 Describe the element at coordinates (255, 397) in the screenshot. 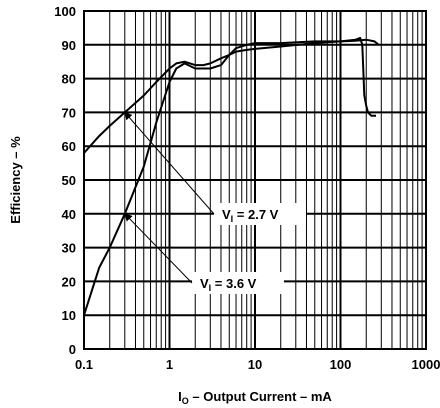

I see `x-axis-title: IO – Output Current – mA` at that location.